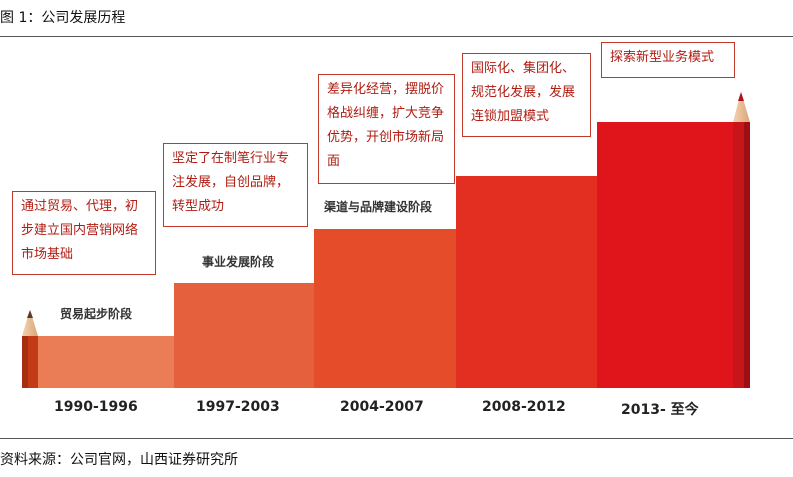 This screenshot has width=793, height=477. What do you see at coordinates (238, 262) in the screenshot?
I see `stage-label-2: 事业发展阶段` at bounding box center [238, 262].